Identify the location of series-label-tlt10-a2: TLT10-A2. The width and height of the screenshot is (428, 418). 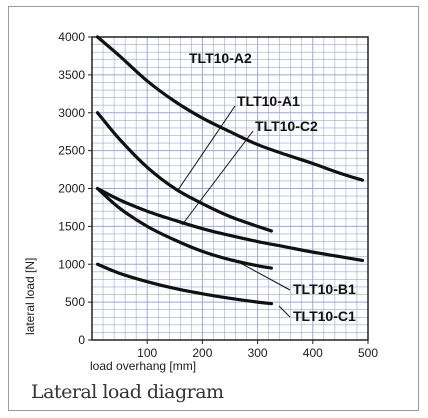
(220, 58).